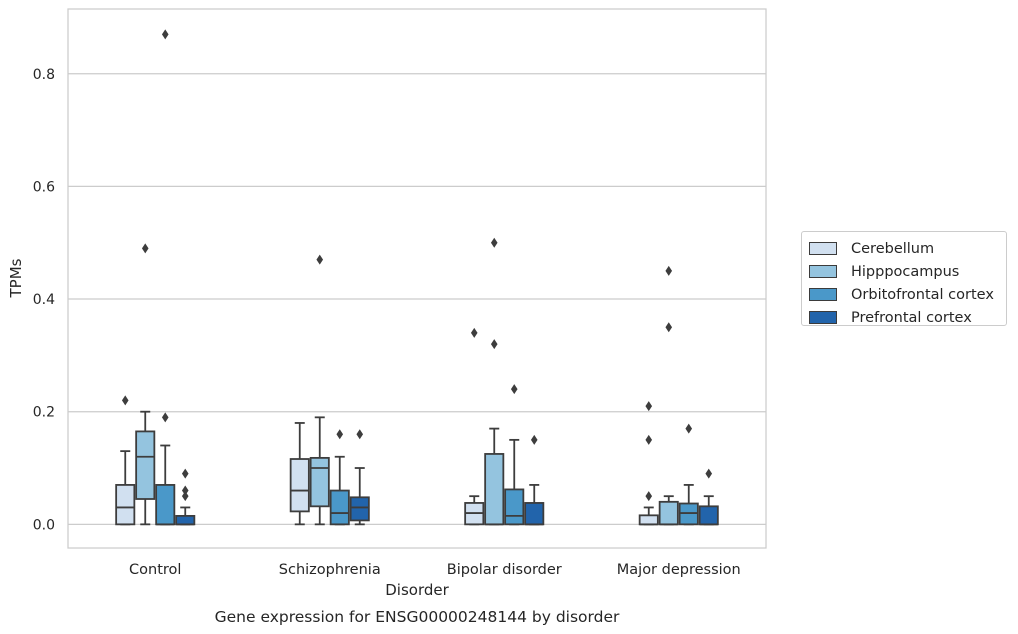  I want to click on y-tick-label: 0.8, so click(44, 75).